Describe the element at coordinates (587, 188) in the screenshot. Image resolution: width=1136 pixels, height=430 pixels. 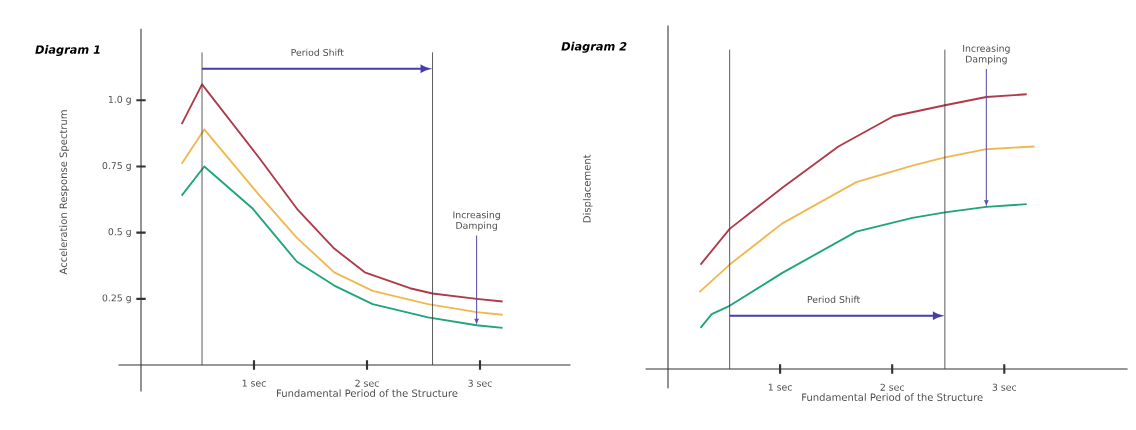
I see `y-axis-title: Displacement` at that location.